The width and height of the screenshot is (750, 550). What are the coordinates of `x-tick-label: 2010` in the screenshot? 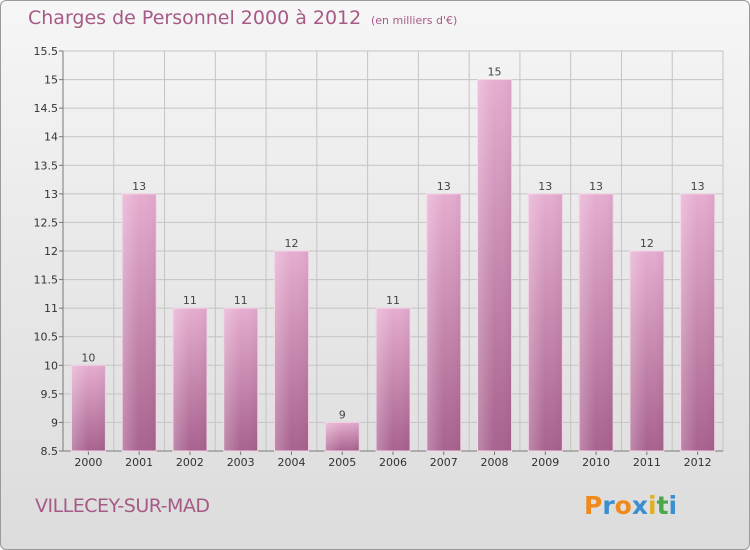 It's located at (596, 462).